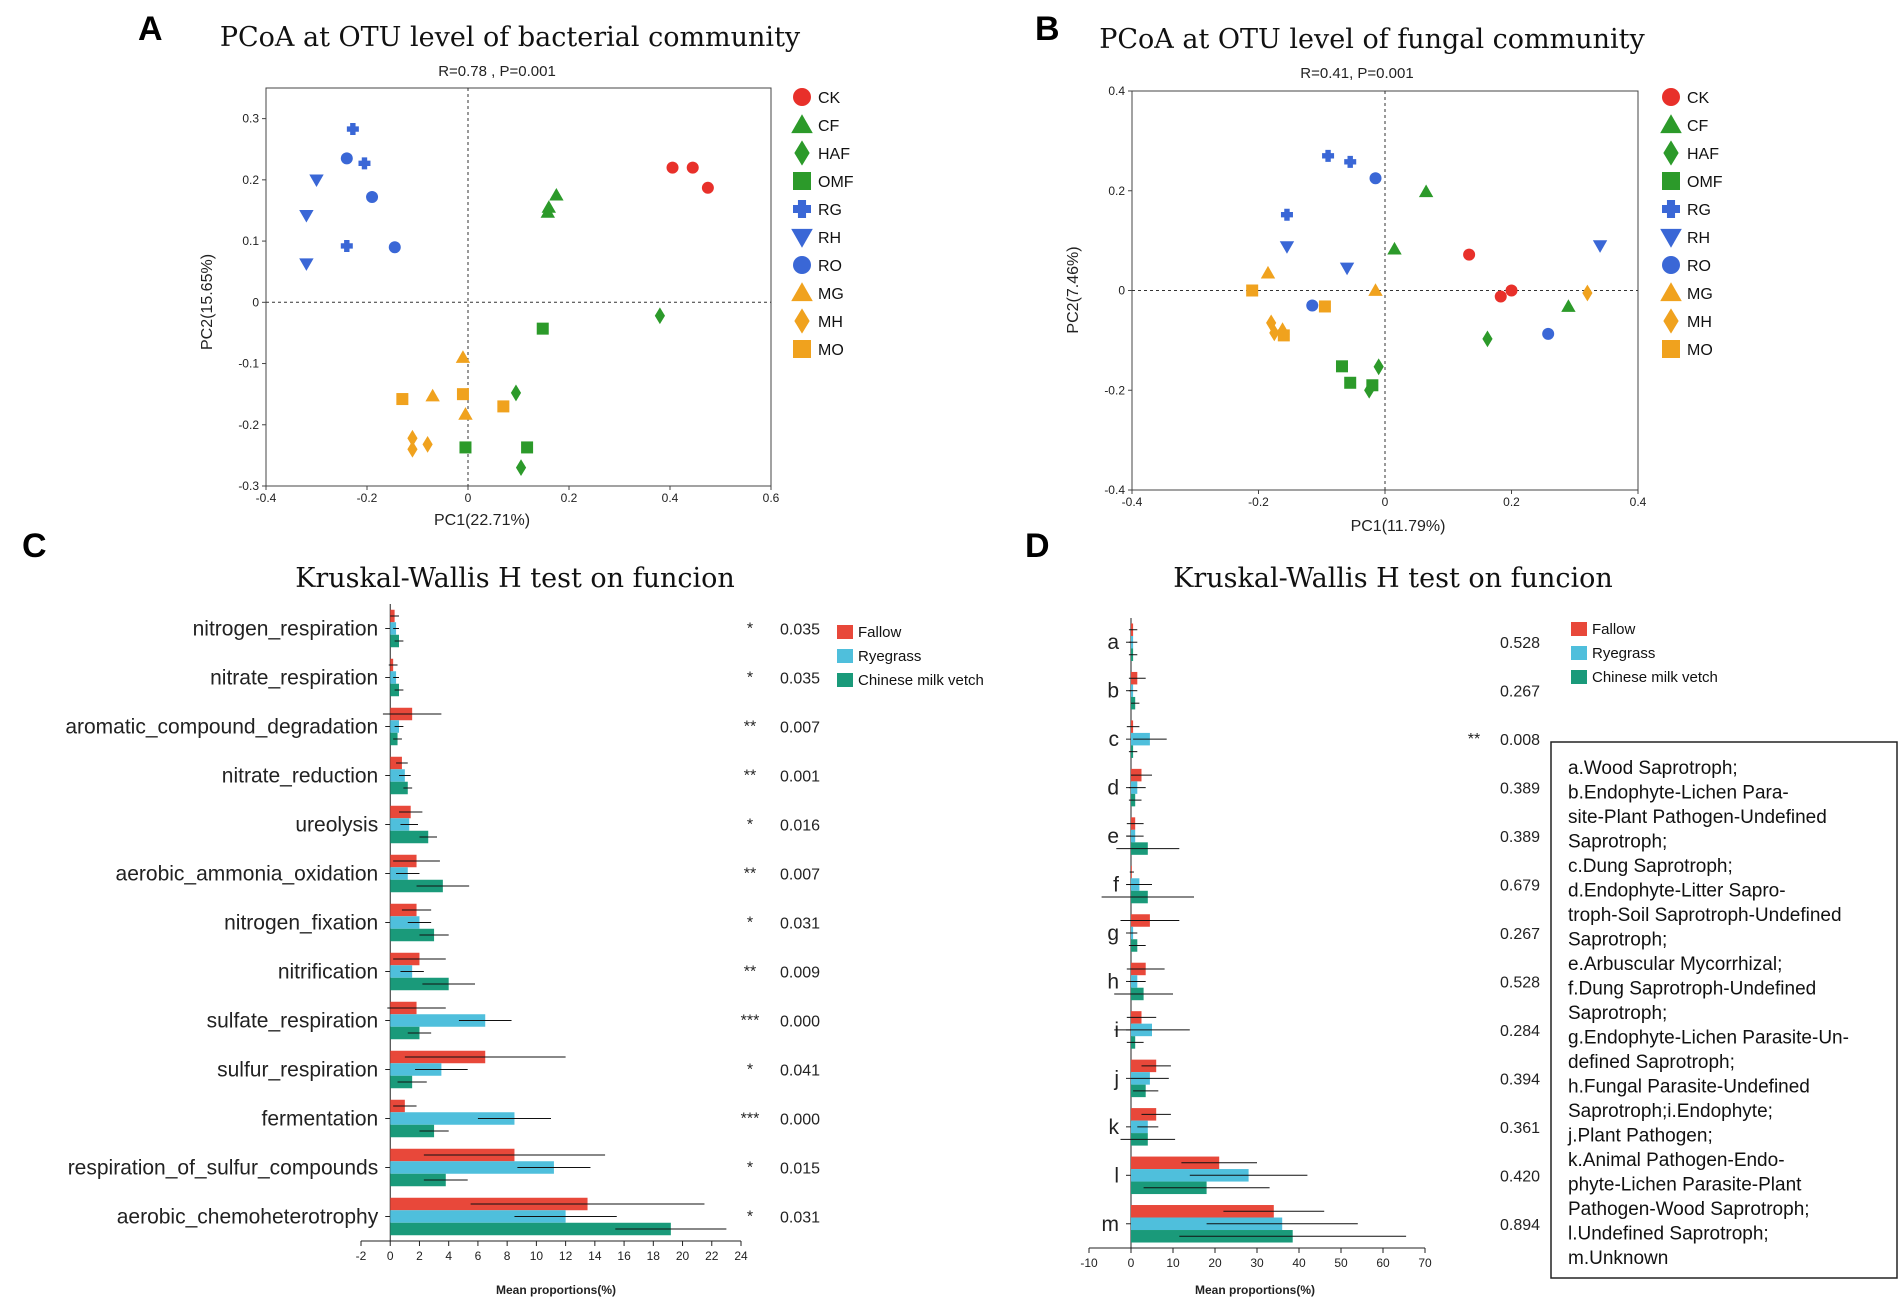  I want to click on x-tick-label: 4, so click(448, 1256).